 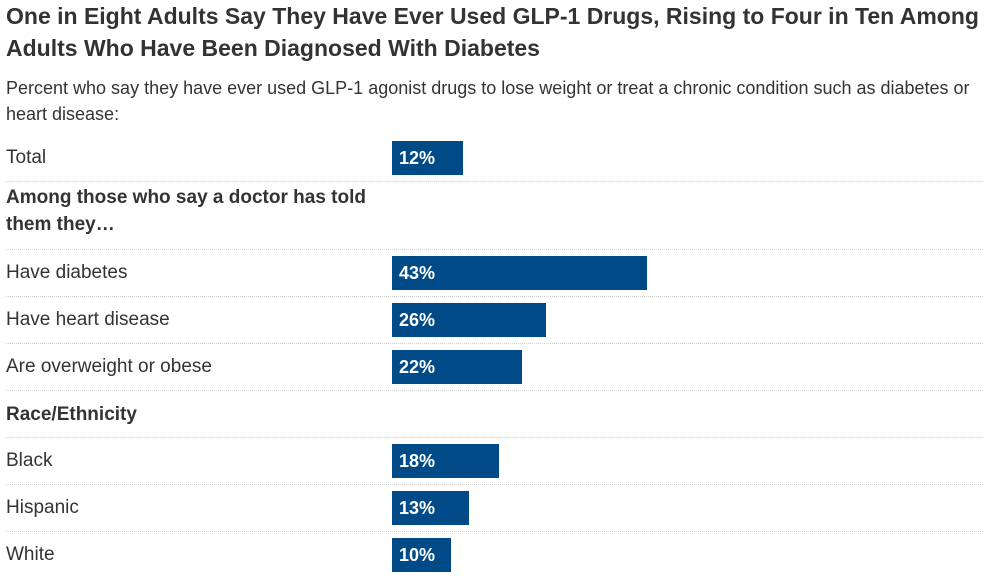 I want to click on bar-total, so click(x=427, y=158).